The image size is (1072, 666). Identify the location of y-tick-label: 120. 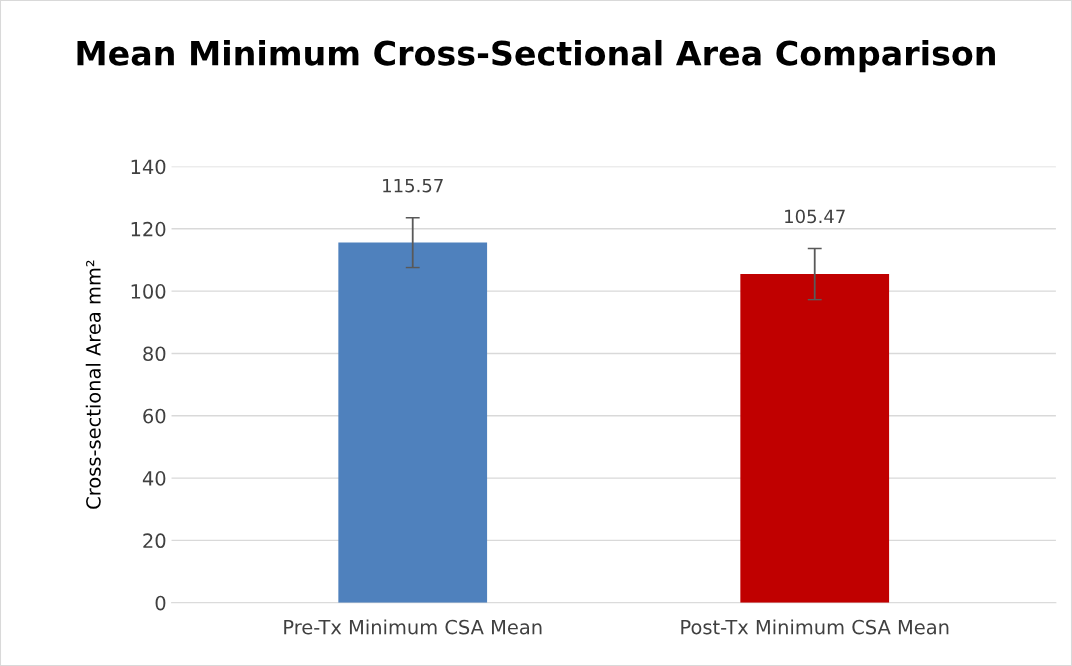
(148, 229).